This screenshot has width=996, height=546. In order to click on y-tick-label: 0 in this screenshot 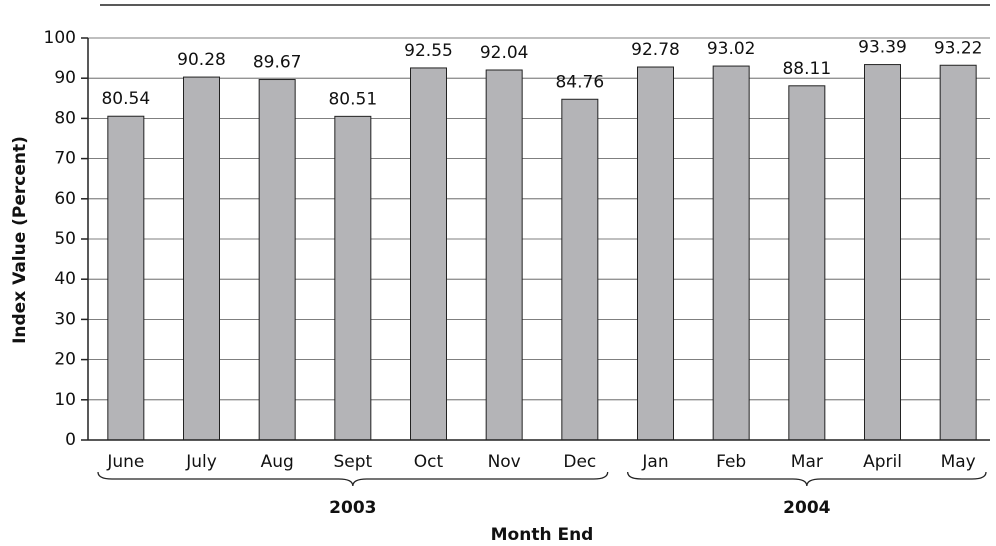, I will do `click(70, 440)`.